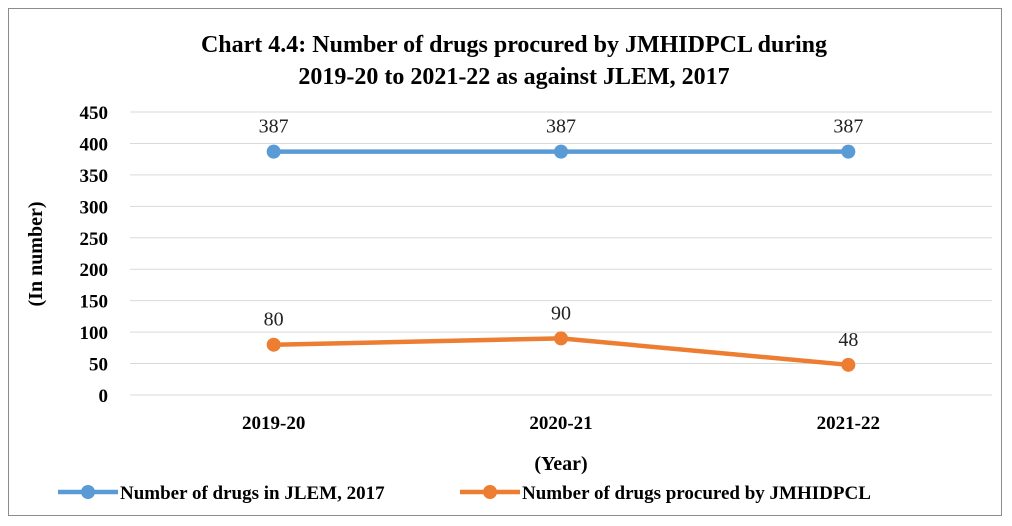 This screenshot has width=1012, height=526. Describe the element at coordinates (94, 176) in the screenshot. I see `y-tick-label: 350` at that location.